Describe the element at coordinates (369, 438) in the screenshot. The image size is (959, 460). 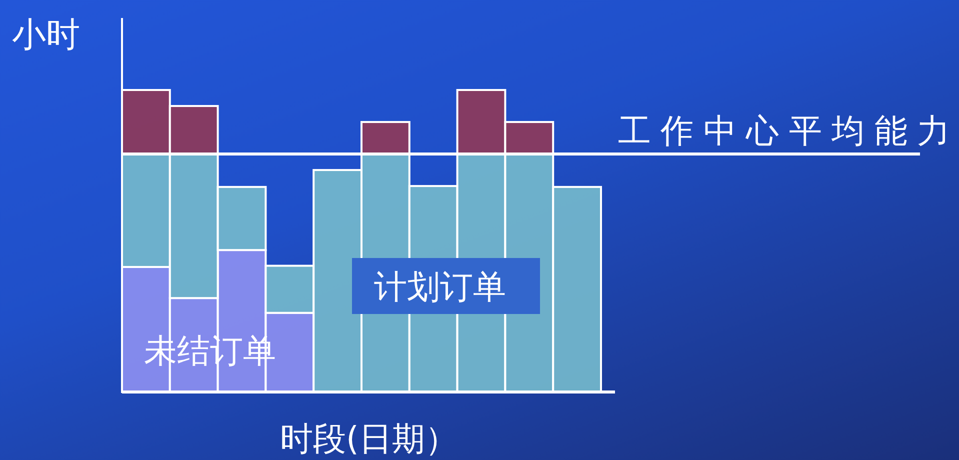
I see `x-axis-title: 时段(日期）` at that location.